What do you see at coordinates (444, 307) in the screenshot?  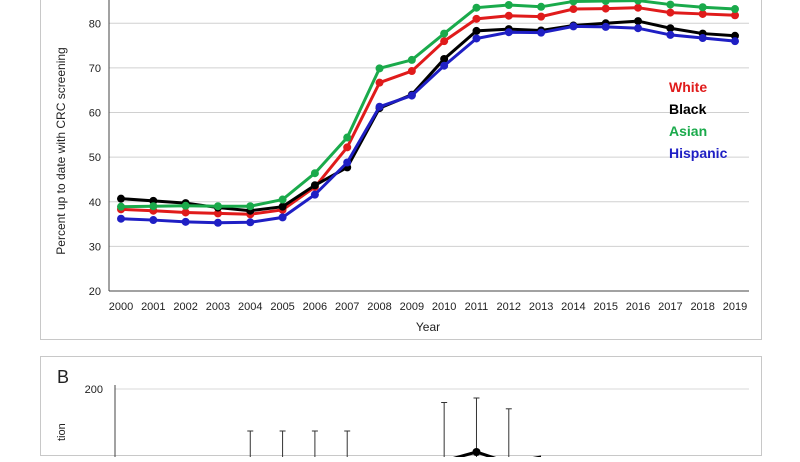 I see `x-tick-label: 2010` at bounding box center [444, 307].